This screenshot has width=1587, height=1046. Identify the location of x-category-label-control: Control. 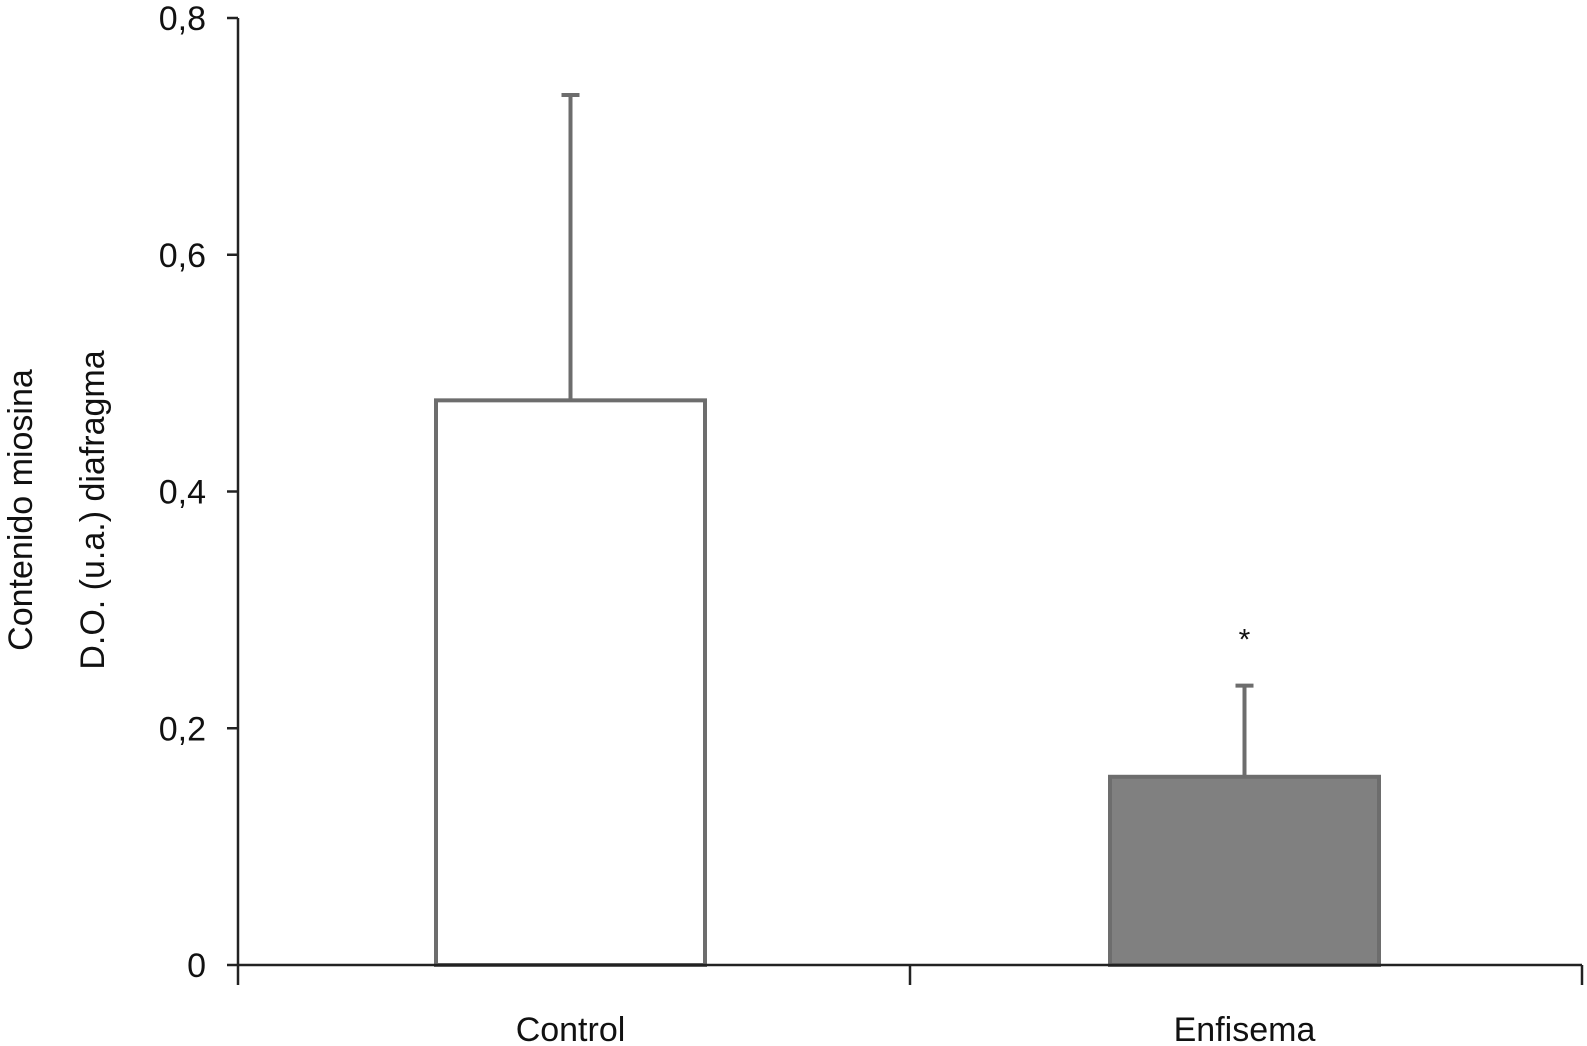
(571, 1028).